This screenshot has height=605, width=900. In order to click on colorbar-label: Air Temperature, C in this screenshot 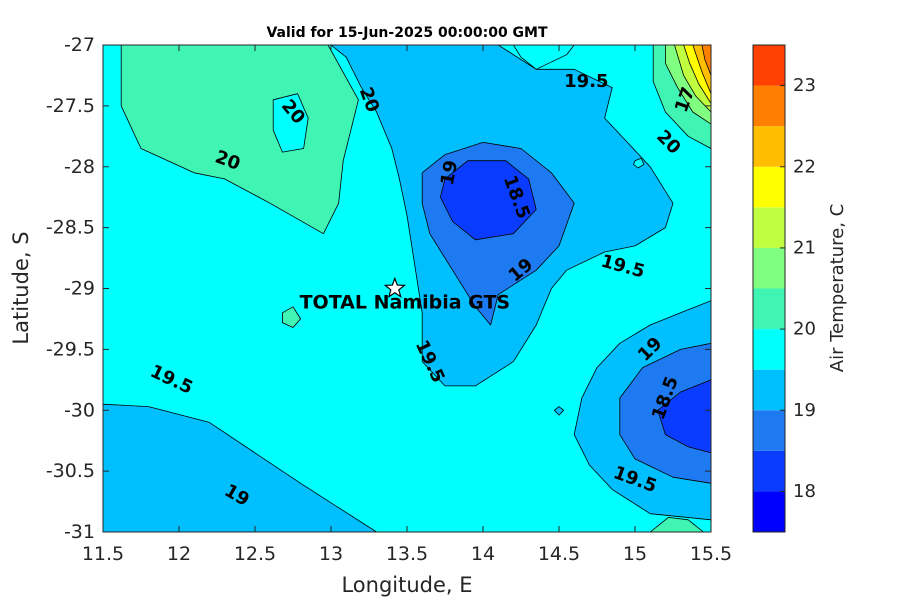, I will do `click(837, 288)`.